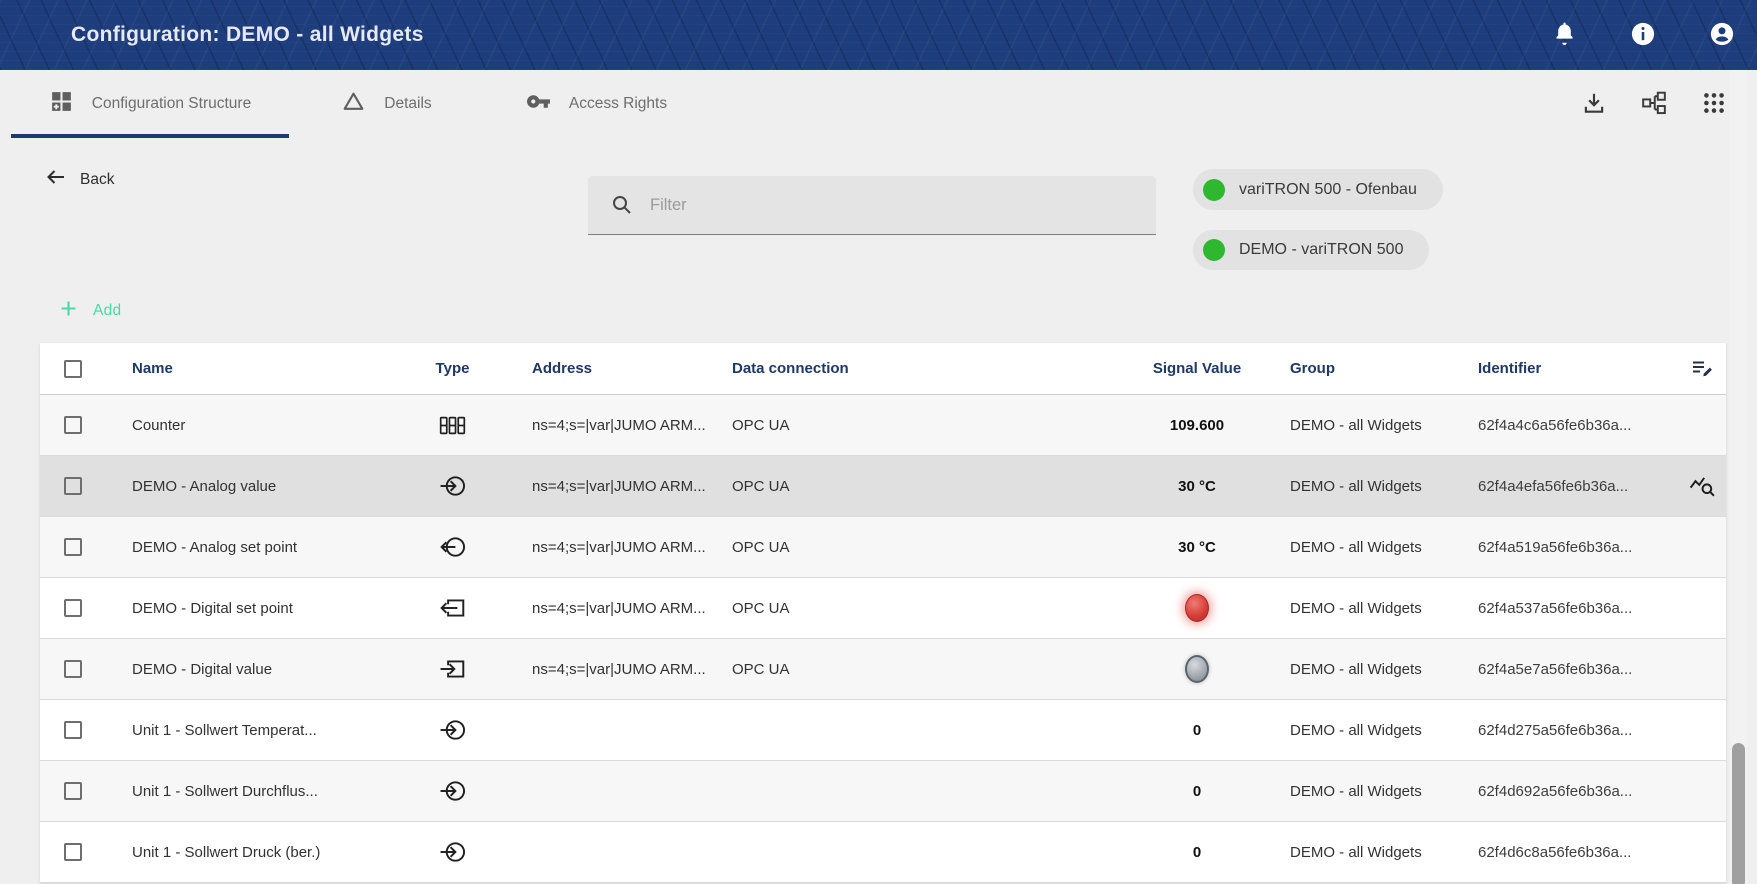  I want to click on cell-name: Unit 1 - Sollwert Druck (ber.), so click(226, 852).